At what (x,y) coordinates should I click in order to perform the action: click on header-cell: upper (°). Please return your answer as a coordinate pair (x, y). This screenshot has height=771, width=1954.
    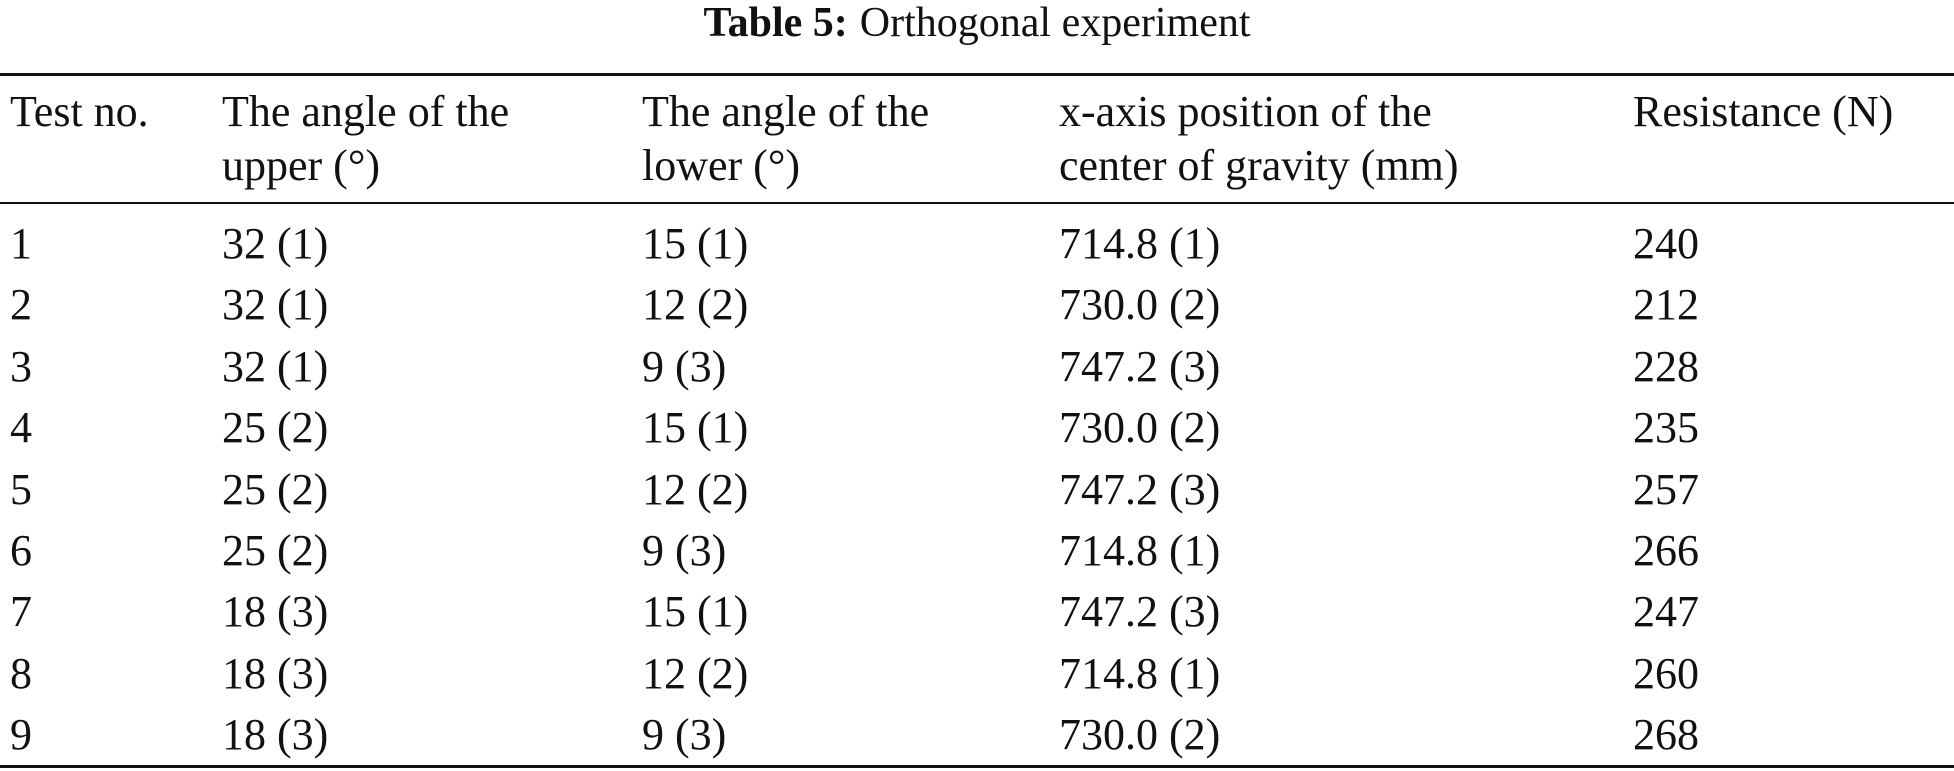
    Looking at the image, I should click on (301, 165).